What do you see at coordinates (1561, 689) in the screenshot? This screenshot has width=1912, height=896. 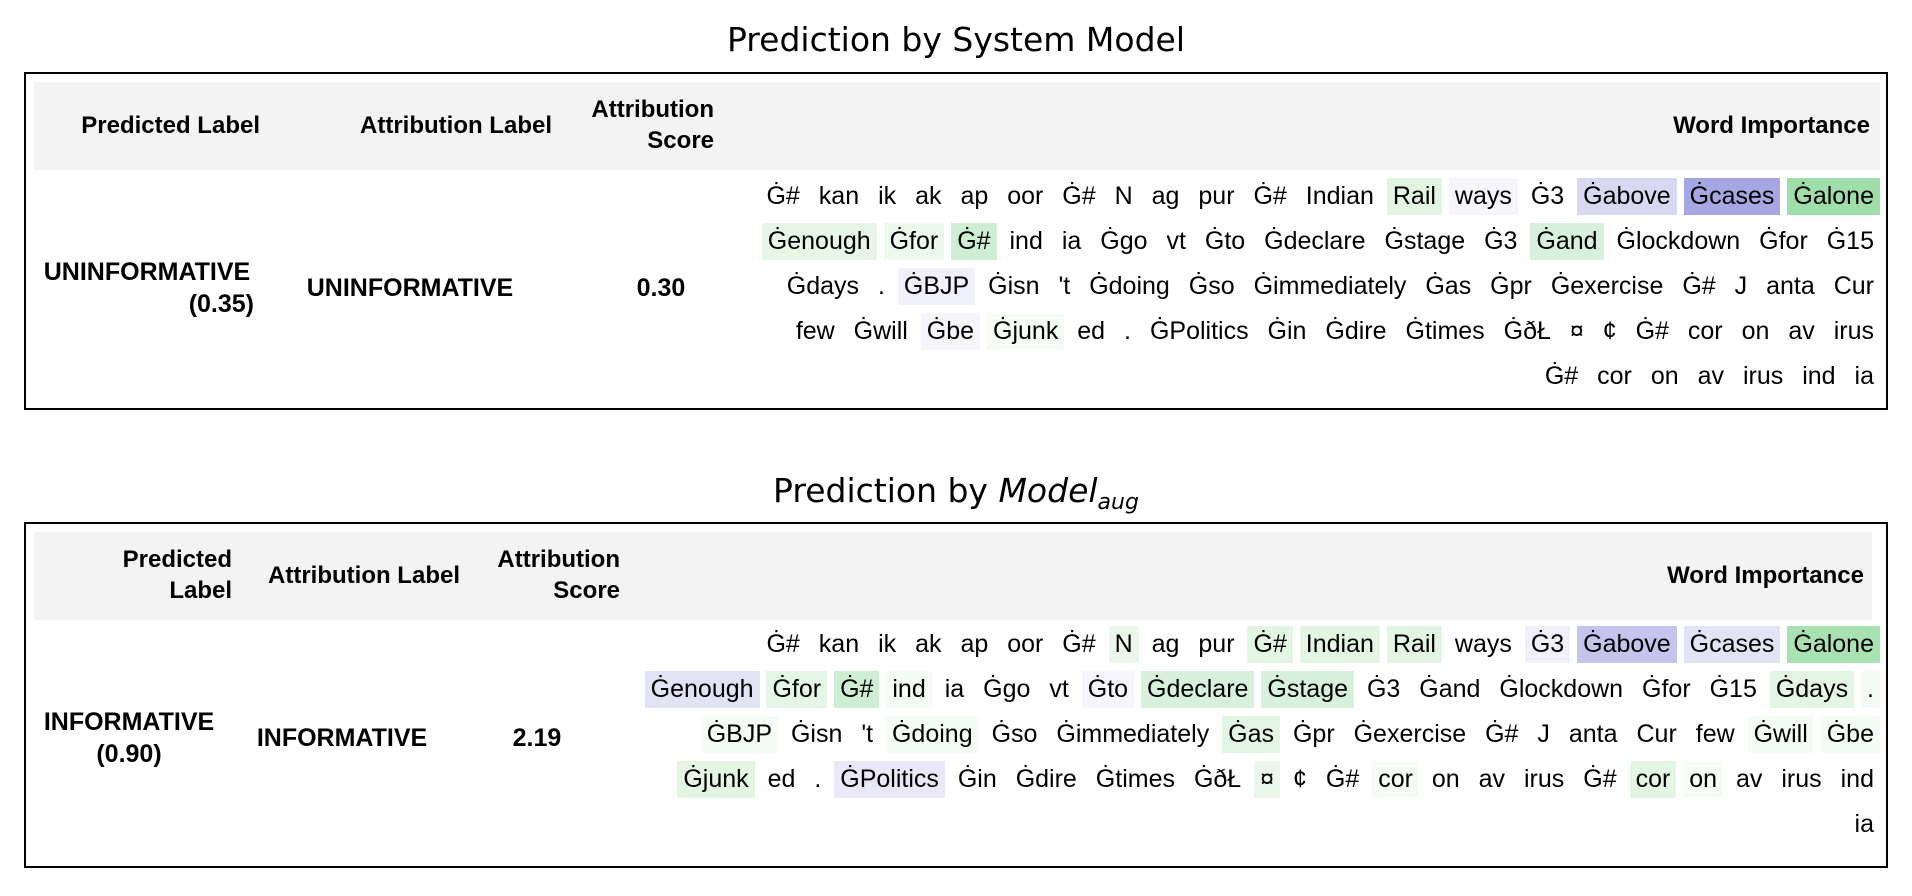 I see `word-token: Ġlockdown` at bounding box center [1561, 689].